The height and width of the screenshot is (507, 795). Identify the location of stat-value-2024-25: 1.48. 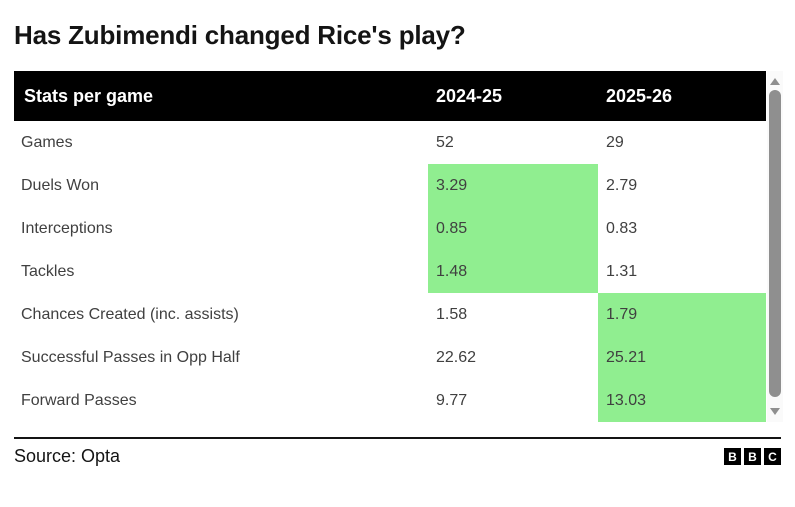
(513, 271).